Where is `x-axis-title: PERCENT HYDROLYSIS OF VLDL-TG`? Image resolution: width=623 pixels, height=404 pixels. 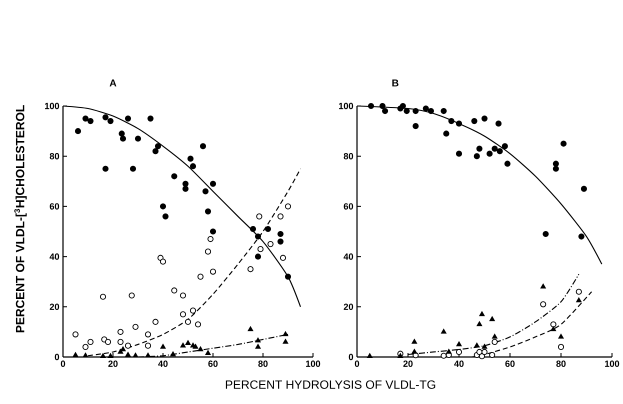
x-axis-title: PERCENT HYDROLYSIS OF VLDL-TG is located at coordinates (331, 384).